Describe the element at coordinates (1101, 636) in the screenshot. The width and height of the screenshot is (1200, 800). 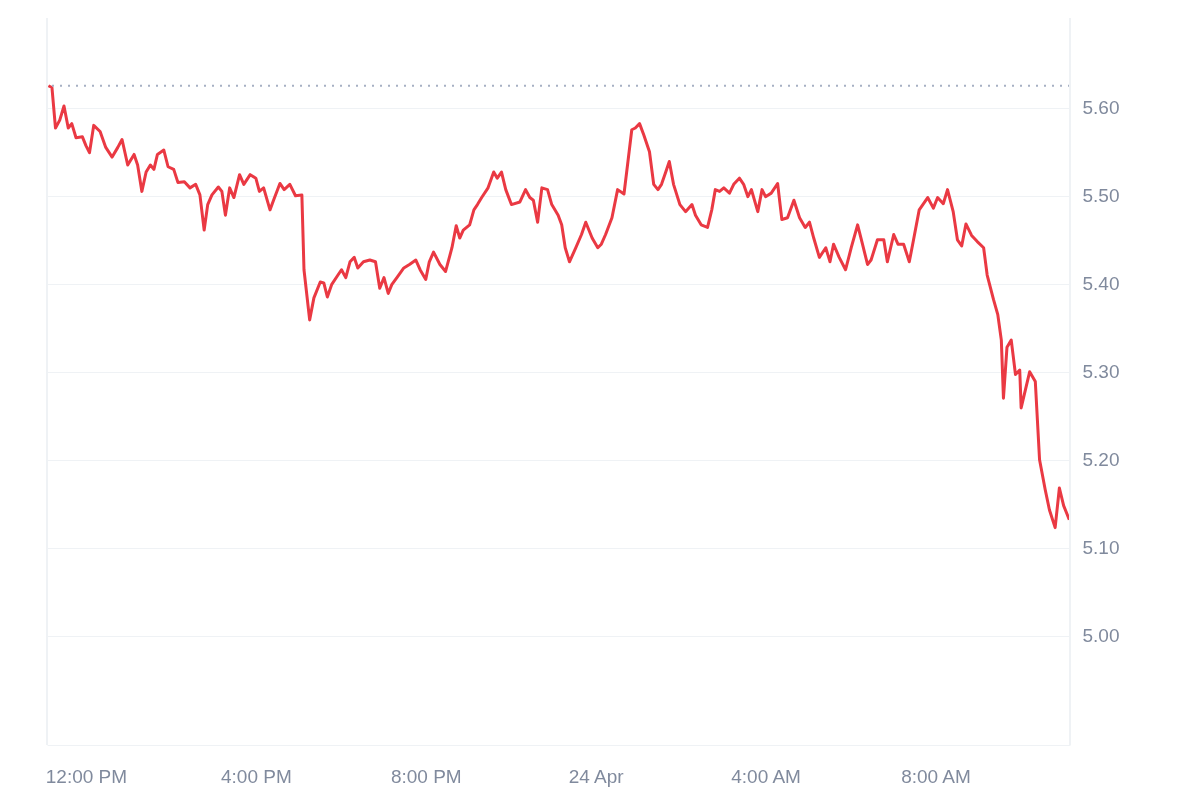
I see `y-tick-label: 5.00` at that location.